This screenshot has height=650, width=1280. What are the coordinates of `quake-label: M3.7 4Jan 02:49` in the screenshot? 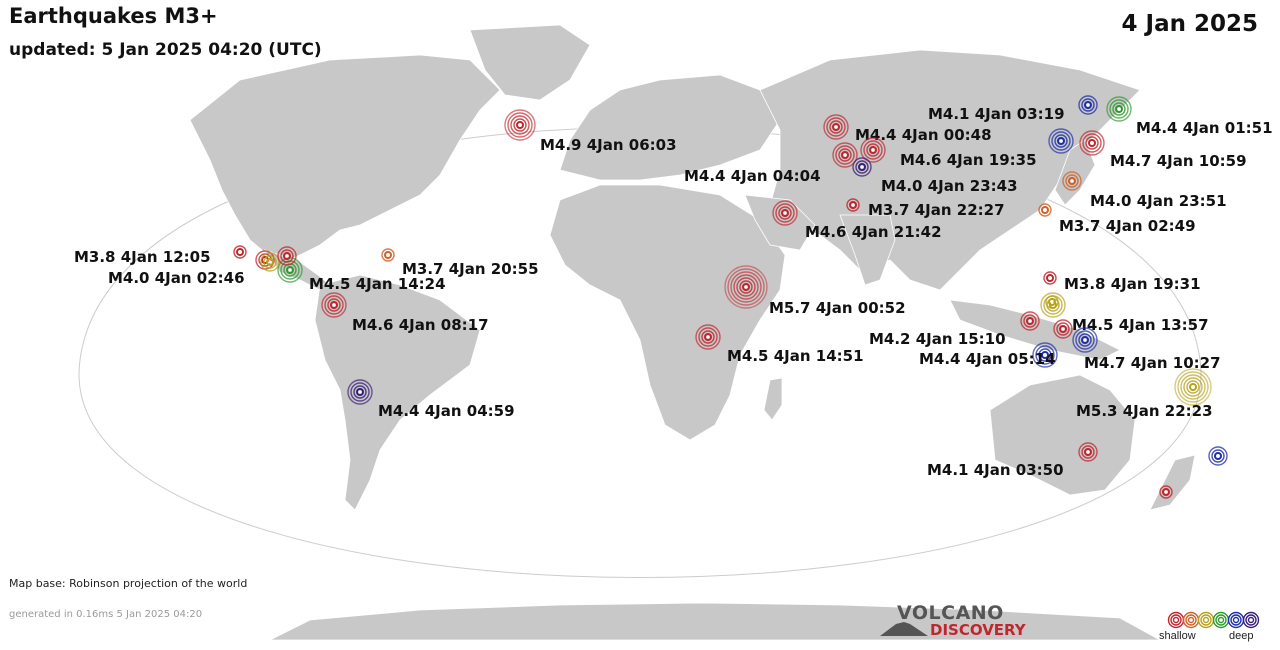 It's located at (1127, 226).